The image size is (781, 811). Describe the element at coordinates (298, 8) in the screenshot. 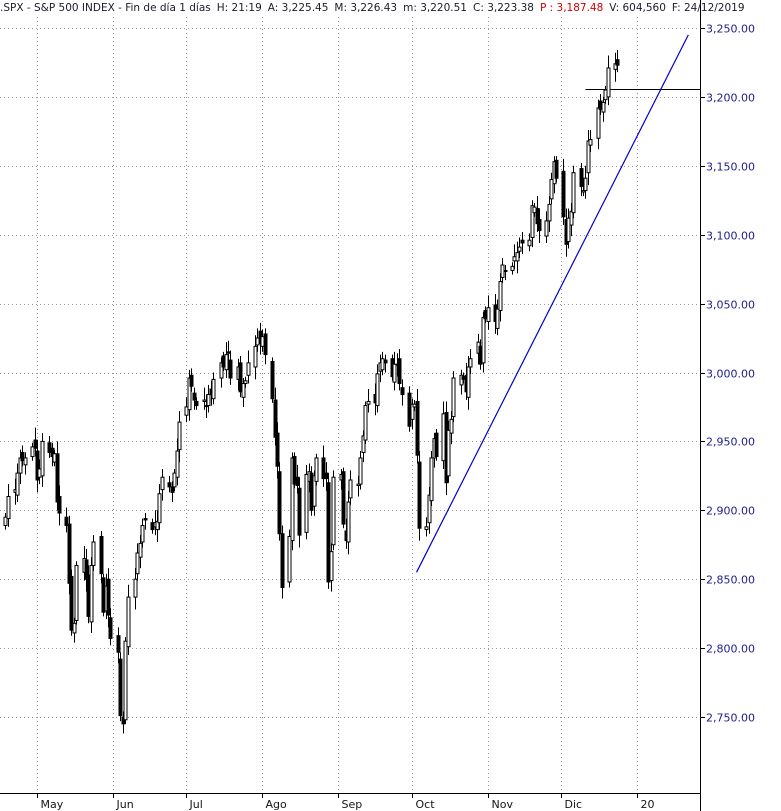

I see `header-open: A: 3,225.45` at that location.